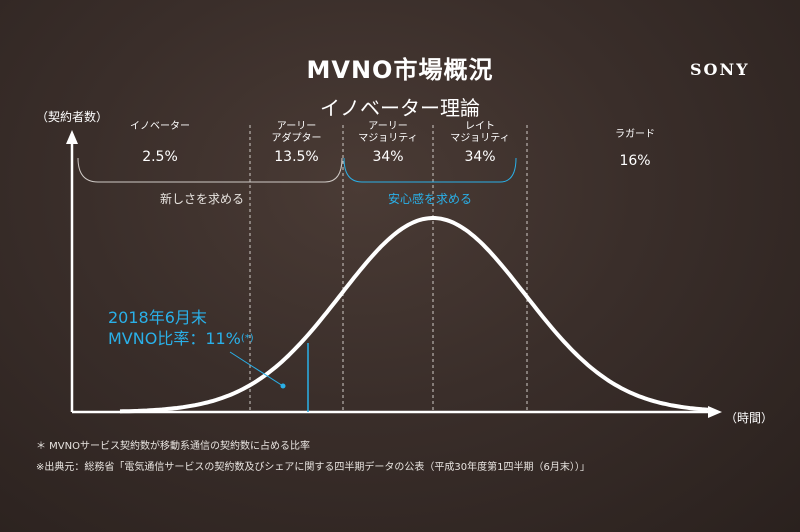  I want to click on marker-dot, so click(283, 386).